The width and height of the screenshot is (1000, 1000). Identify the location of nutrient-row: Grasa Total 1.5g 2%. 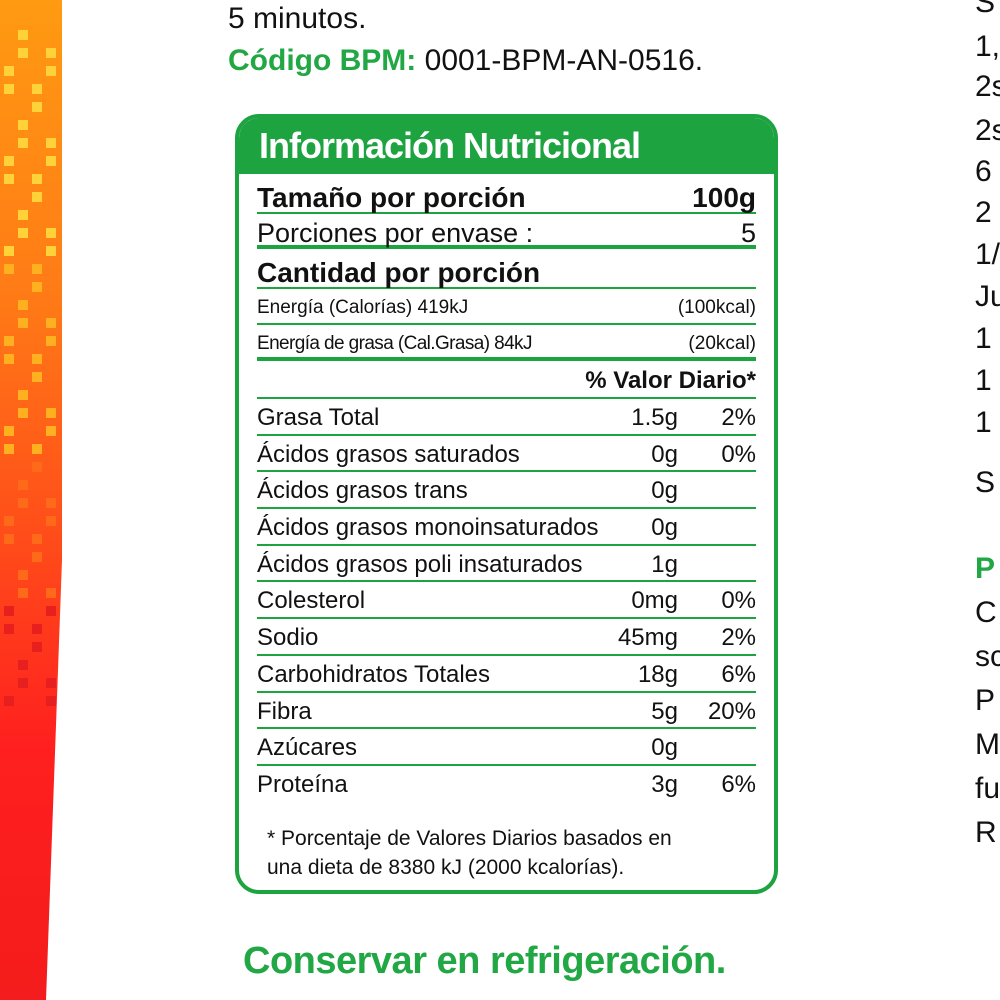
(506, 417).